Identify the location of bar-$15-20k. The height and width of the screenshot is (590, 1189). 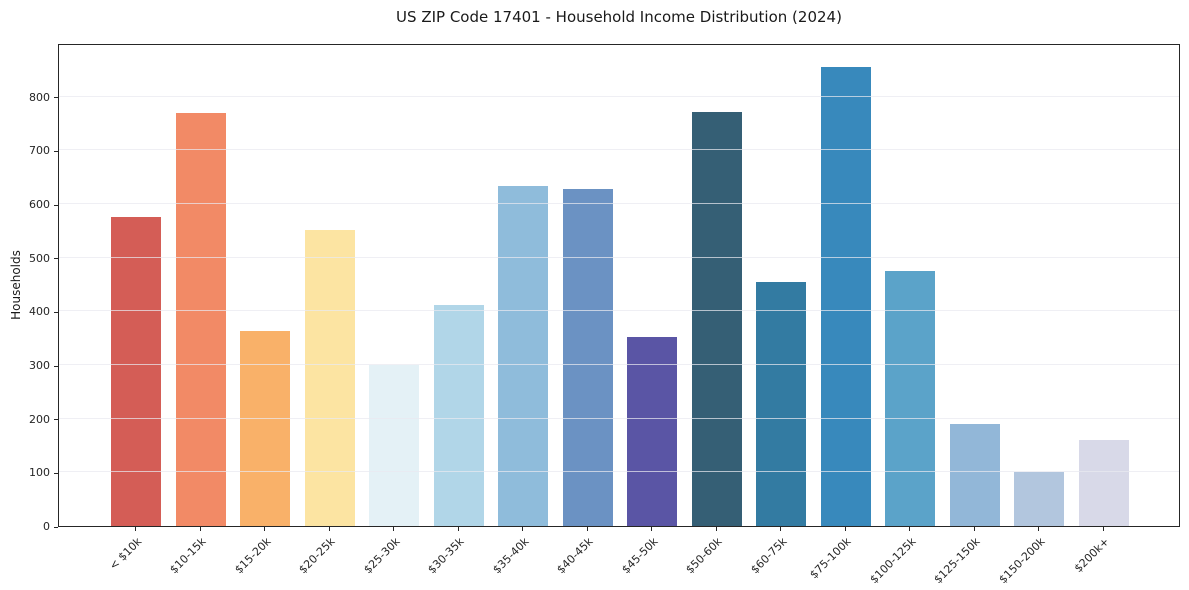
(265, 428).